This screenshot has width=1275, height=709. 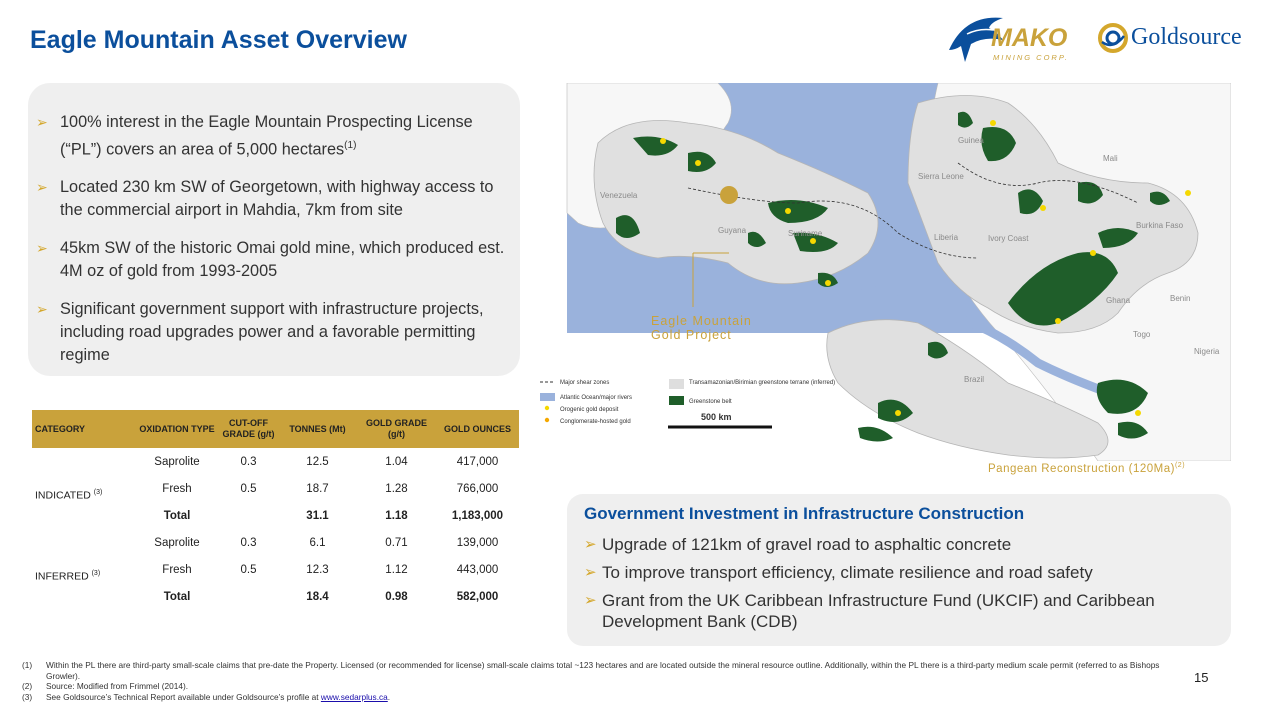 What do you see at coordinates (330, 488) in the screenshot?
I see `table-row: Fresh 0.5 18.7 1.28 766,000` at bounding box center [330, 488].